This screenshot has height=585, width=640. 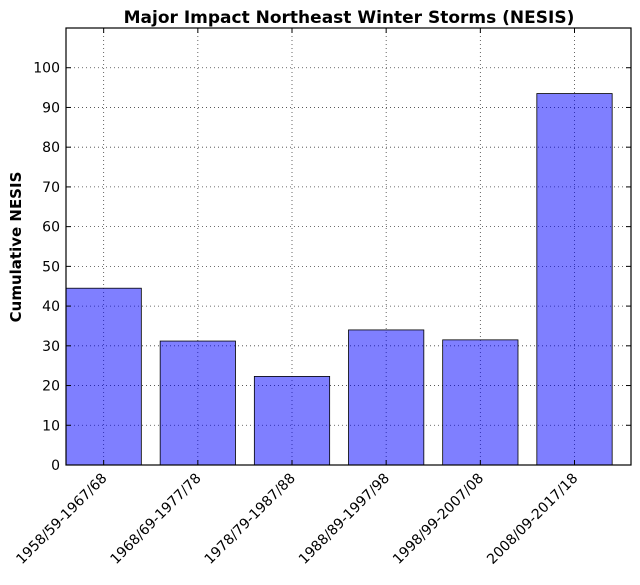 What do you see at coordinates (532, 519) in the screenshot?
I see `x-tick-label: 2008/09-2017/18` at bounding box center [532, 519].